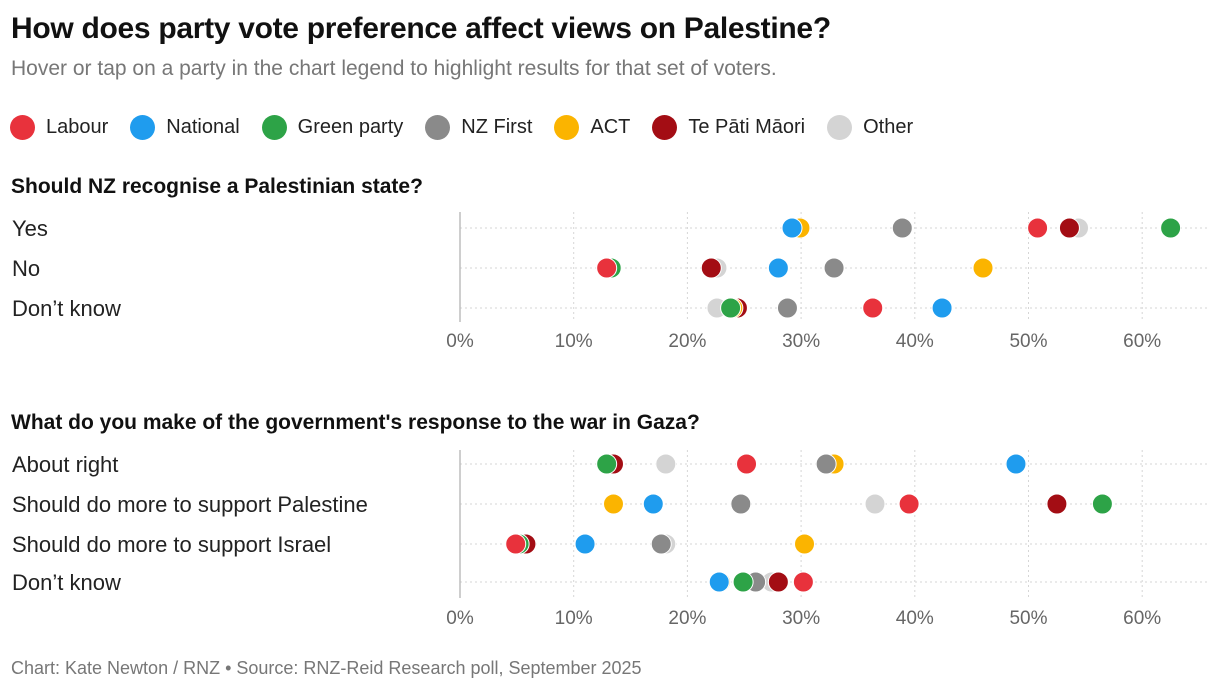  What do you see at coordinates (22, 127) in the screenshot?
I see `legend-swatch-labour` at bounding box center [22, 127].